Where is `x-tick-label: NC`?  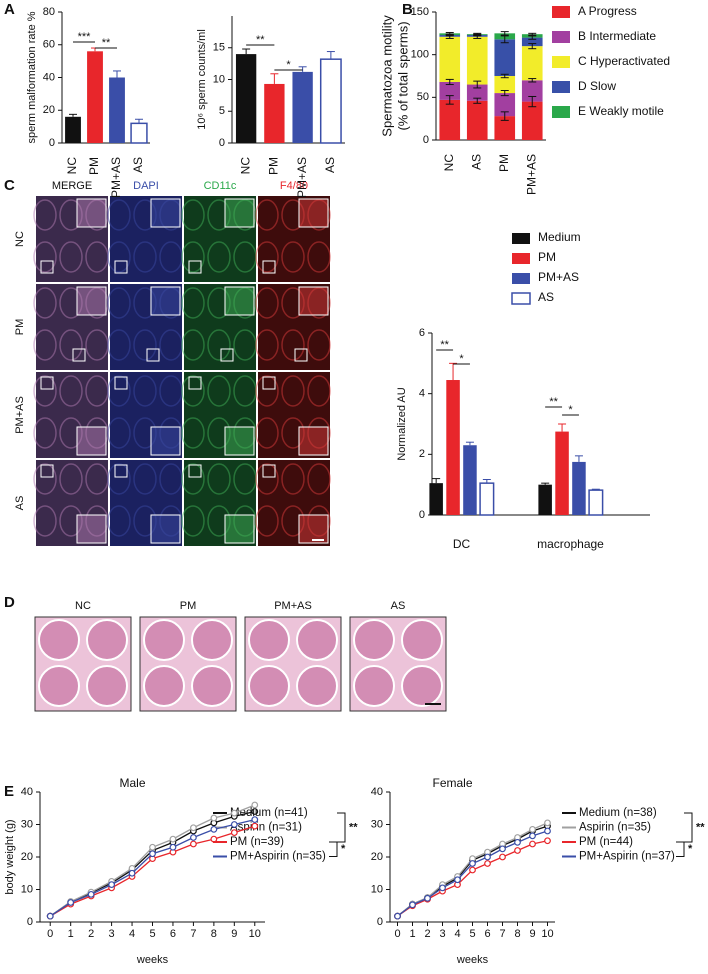 x-tick-label: NC is located at coordinates (245, 166).